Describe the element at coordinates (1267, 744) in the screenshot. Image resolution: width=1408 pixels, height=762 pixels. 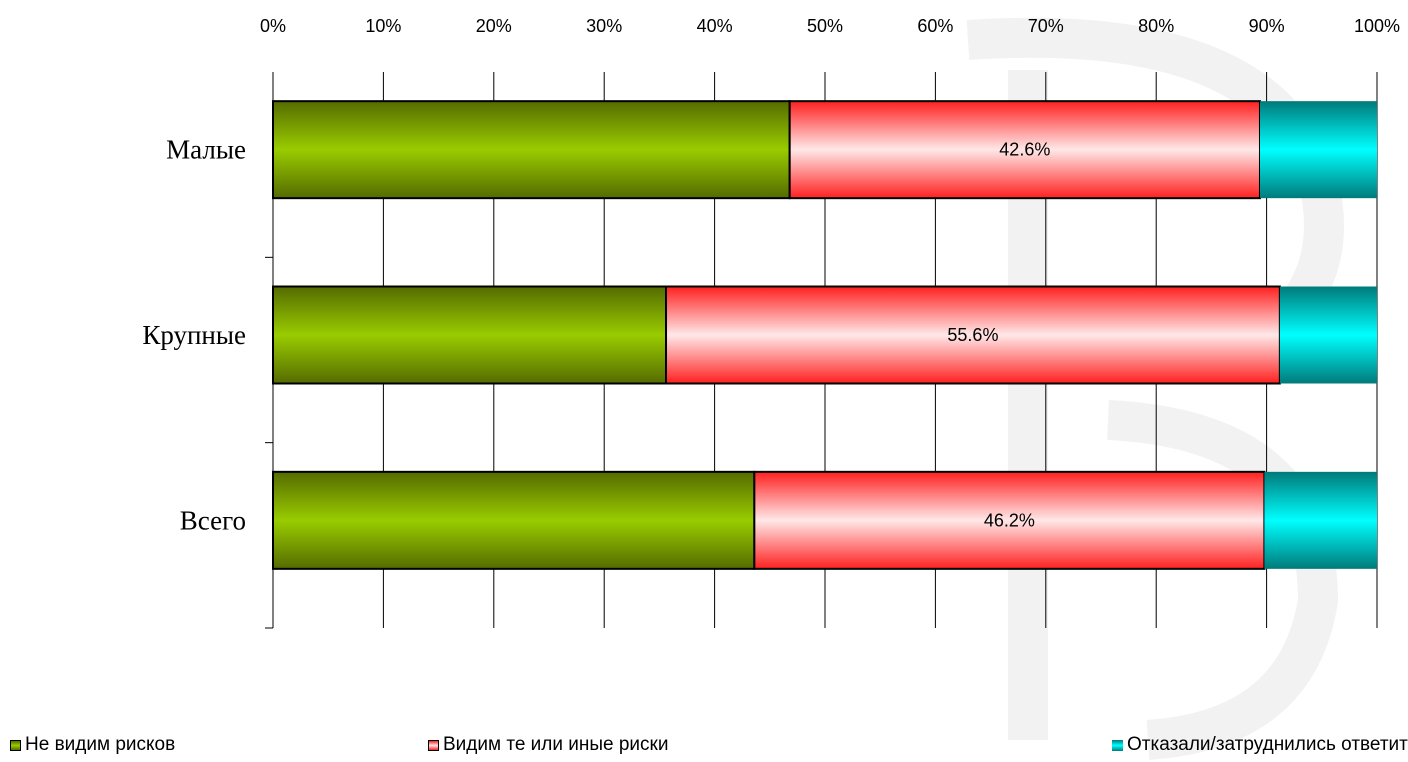
I see `legend-label: Отказали/затруднились ответить` at that location.